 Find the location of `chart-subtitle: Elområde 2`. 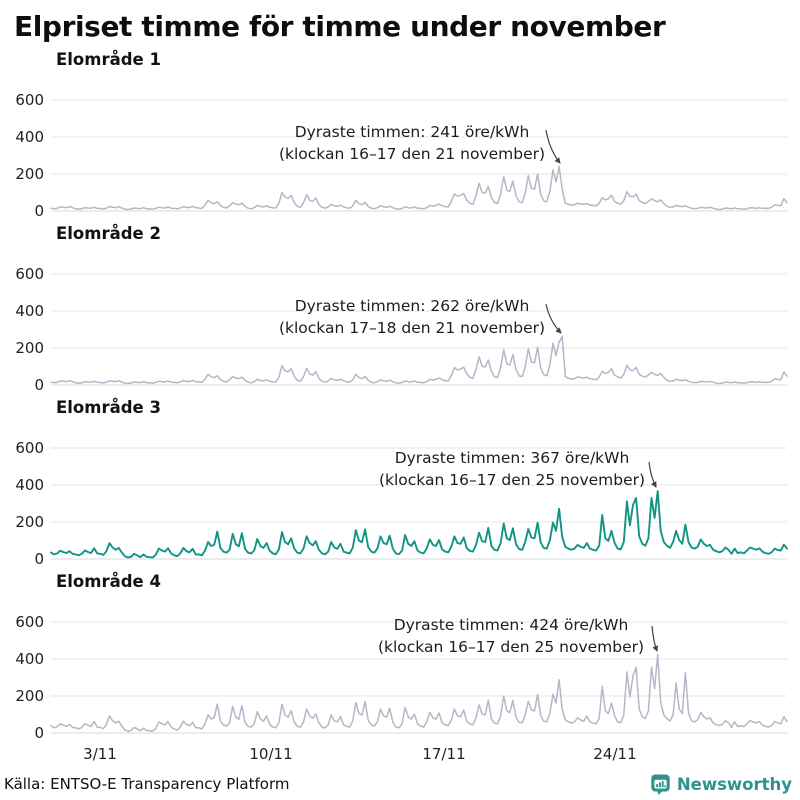

chart-subtitle: Elområde 2 is located at coordinates (108, 233).